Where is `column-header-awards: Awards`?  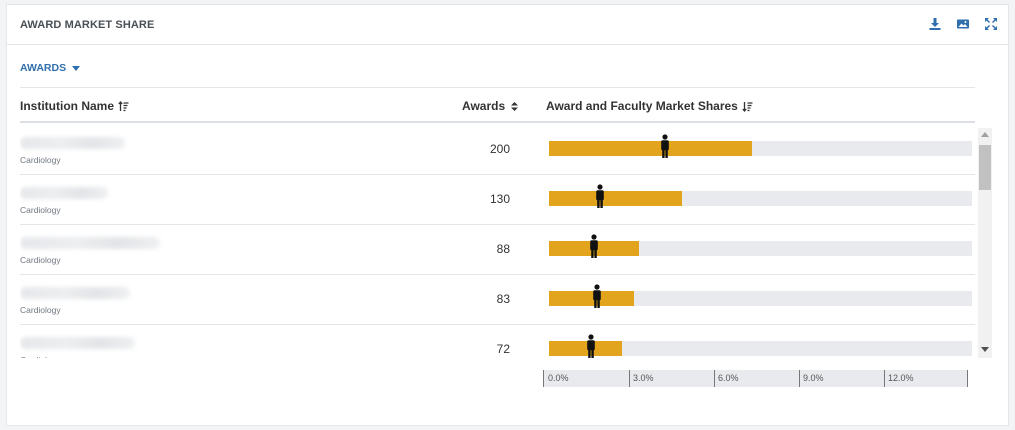
column-header-awards: Awards is located at coordinates (491, 106).